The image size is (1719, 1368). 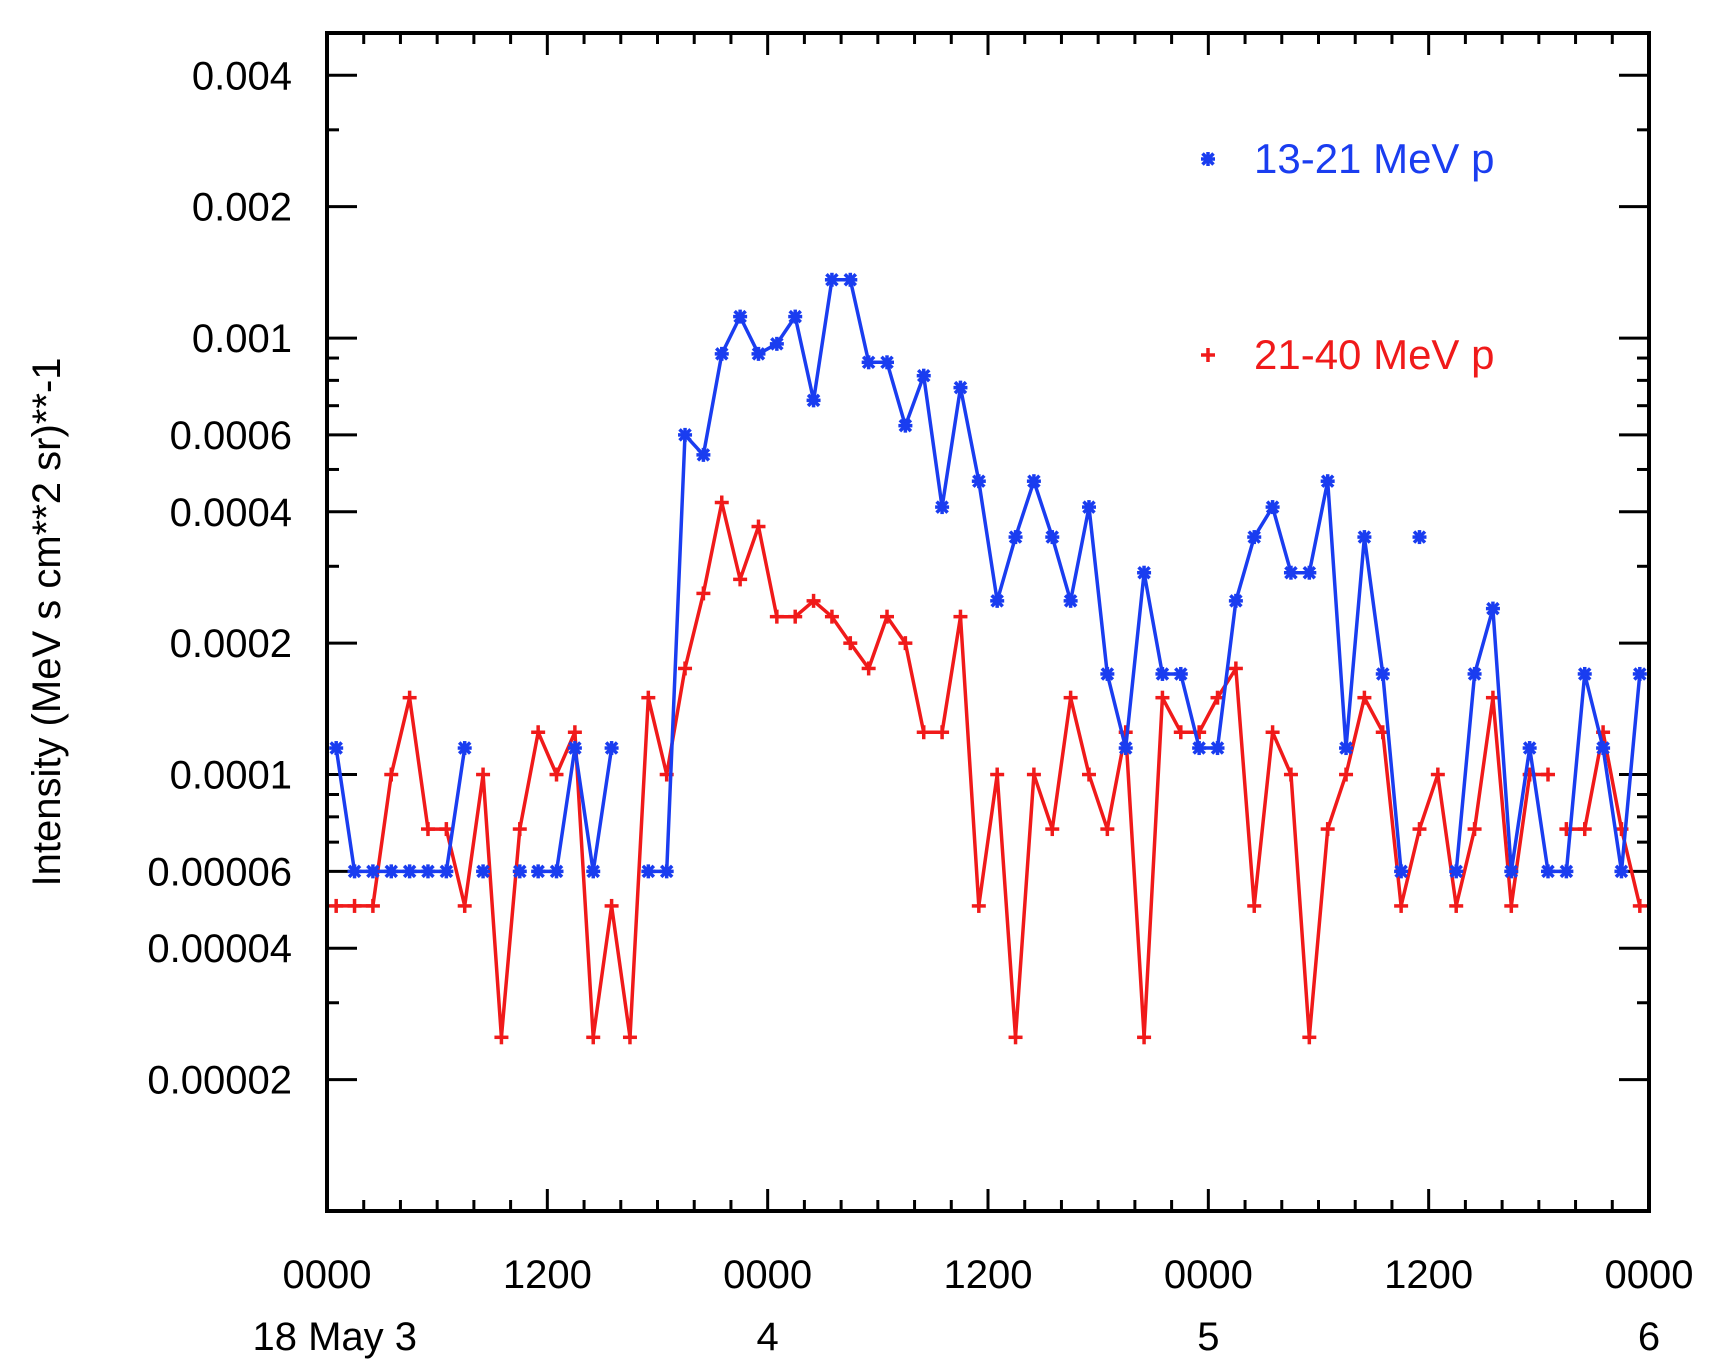 What do you see at coordinates (1374, 354) in the screenshot?
I see `legend-label: 21-40 MeV p` at bounding box center [1374, 354].